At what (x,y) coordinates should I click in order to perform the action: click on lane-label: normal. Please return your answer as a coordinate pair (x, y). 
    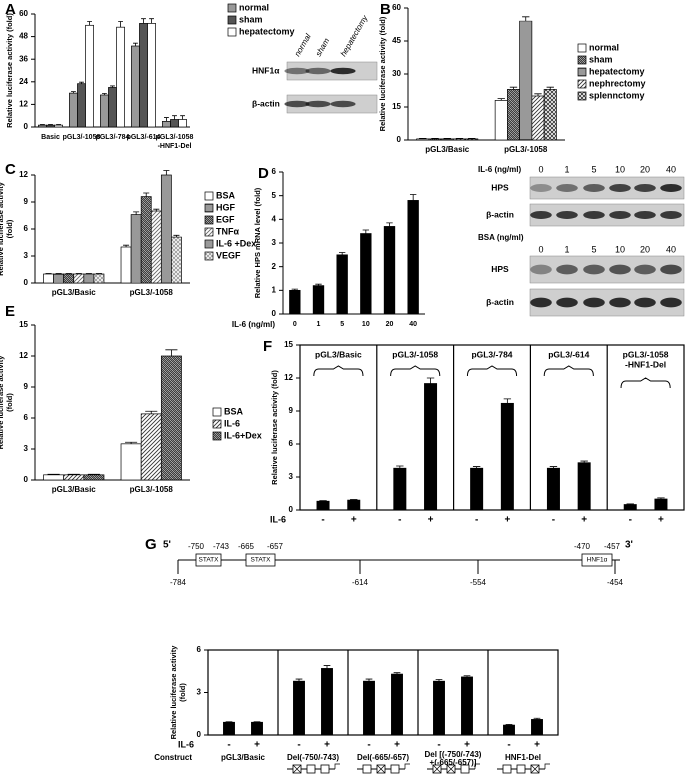
    Looking at the image, I should click on (303, 45).